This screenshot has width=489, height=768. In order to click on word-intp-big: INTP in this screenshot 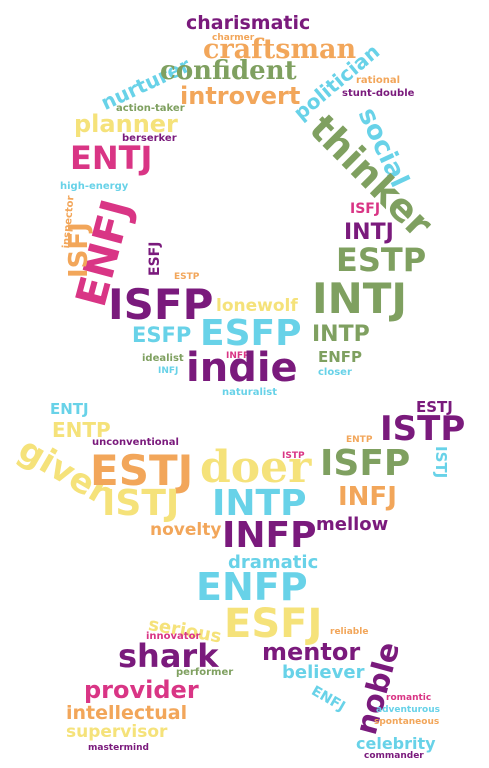, I will do `click(259, 503)`.